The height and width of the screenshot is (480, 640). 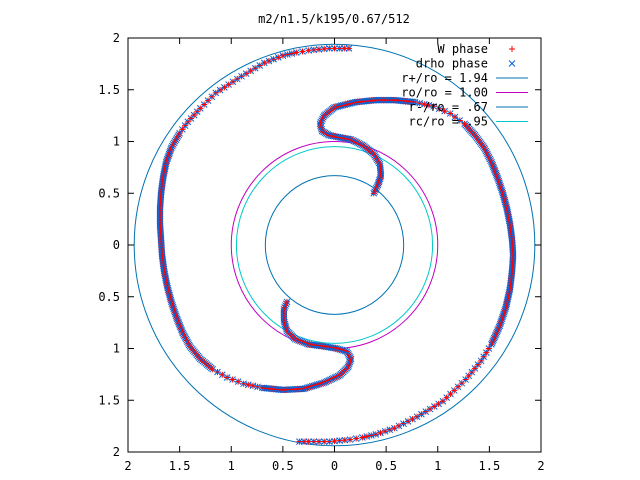 What do you see at coordinates (386, 466) in the screenshot?
I see `x-tick-label: 0.5` at bounding box center [386, 466].